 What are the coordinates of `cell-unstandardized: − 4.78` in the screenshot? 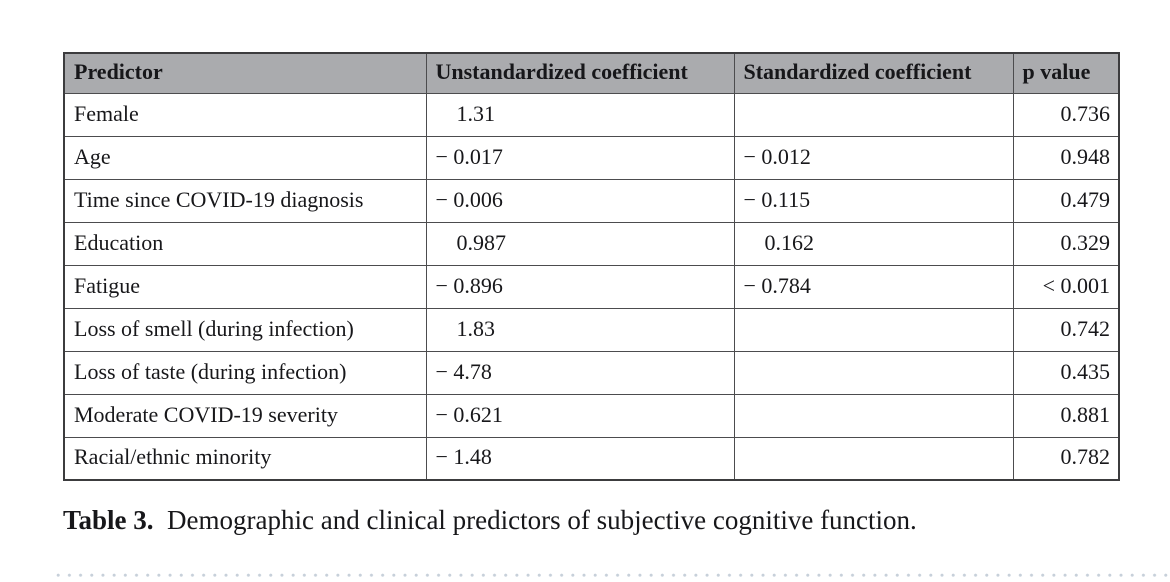 It's located at (580, 372).